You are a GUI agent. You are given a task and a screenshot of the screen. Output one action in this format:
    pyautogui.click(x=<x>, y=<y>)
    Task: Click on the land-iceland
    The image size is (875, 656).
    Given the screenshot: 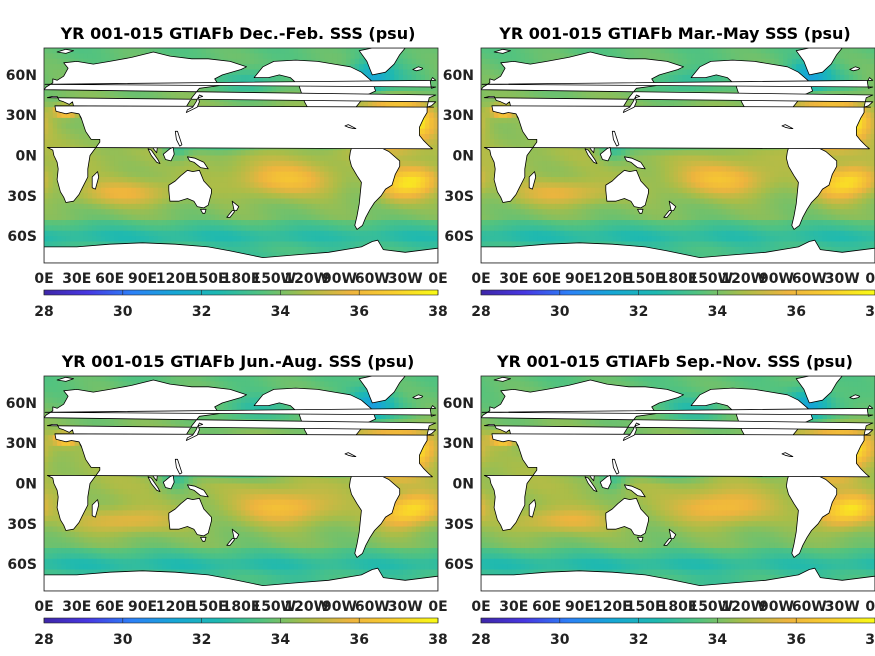 What is the action you would take?
    pyautogui.click(x=855, y=397)
    